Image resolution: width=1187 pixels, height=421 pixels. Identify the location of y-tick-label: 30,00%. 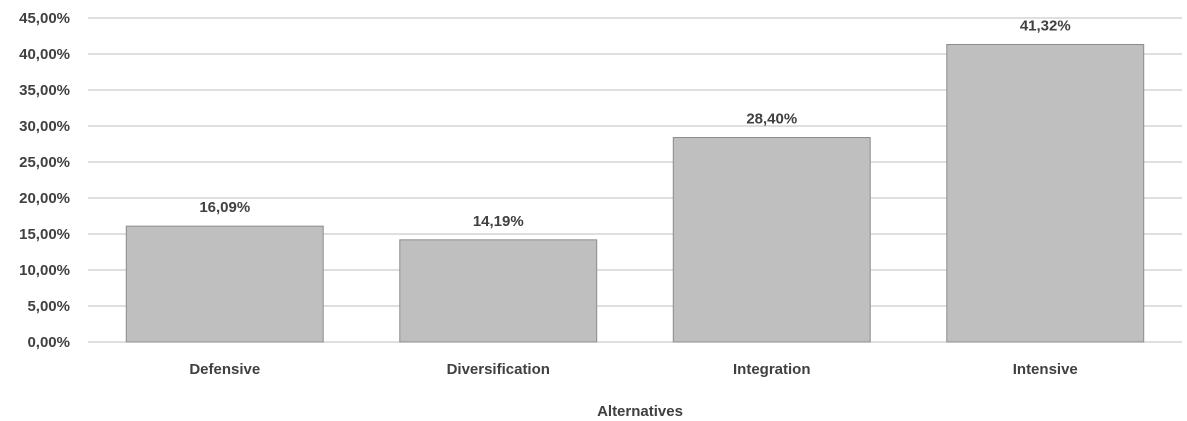
(44, 126).